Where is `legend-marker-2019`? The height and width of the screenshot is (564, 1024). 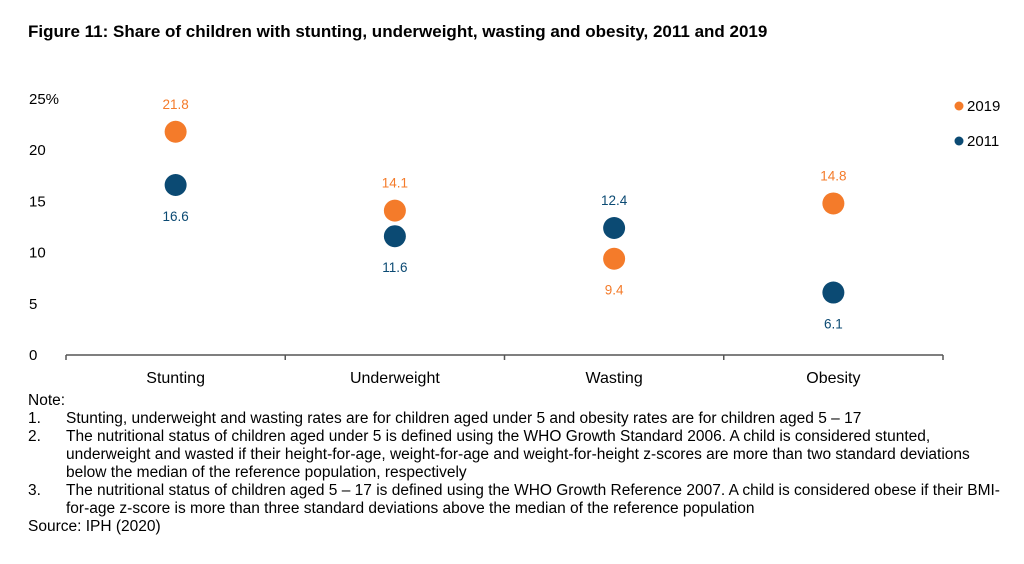 legend-marker-2019 is located at coordinates (959, 106).